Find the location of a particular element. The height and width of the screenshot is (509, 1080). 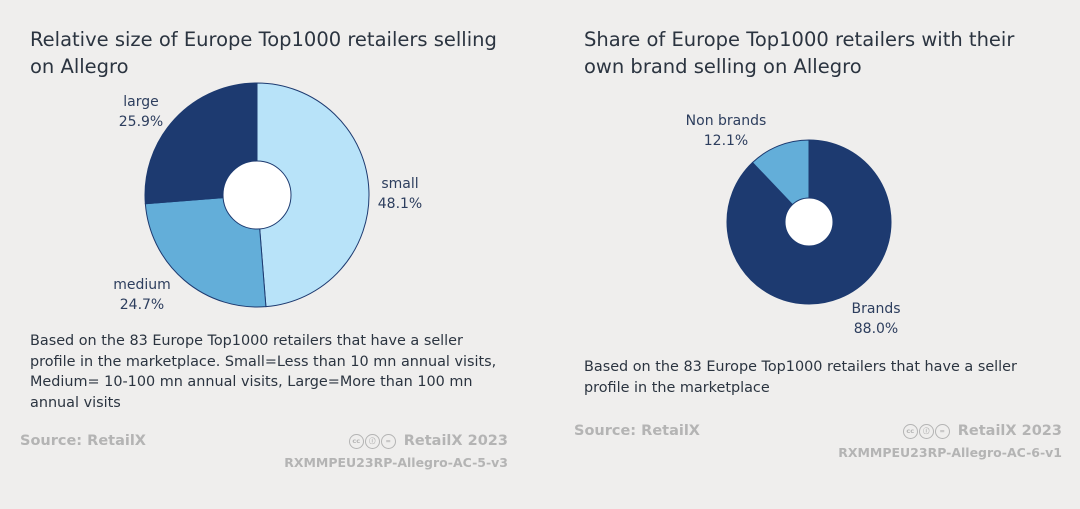

slice-label-value: 48.1% is located at coordinates (400, 204).